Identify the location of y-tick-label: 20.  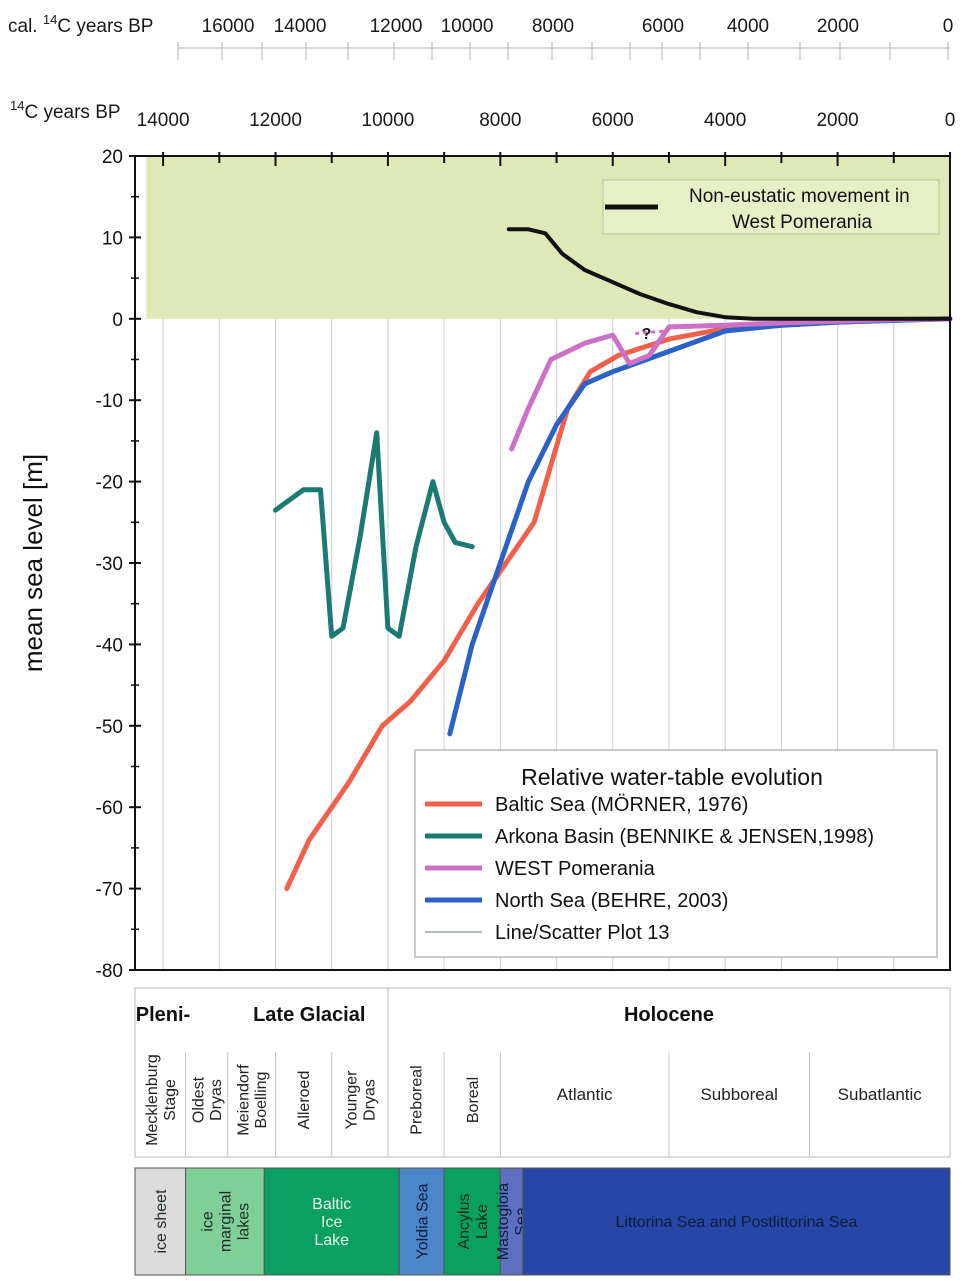
(112, 157).